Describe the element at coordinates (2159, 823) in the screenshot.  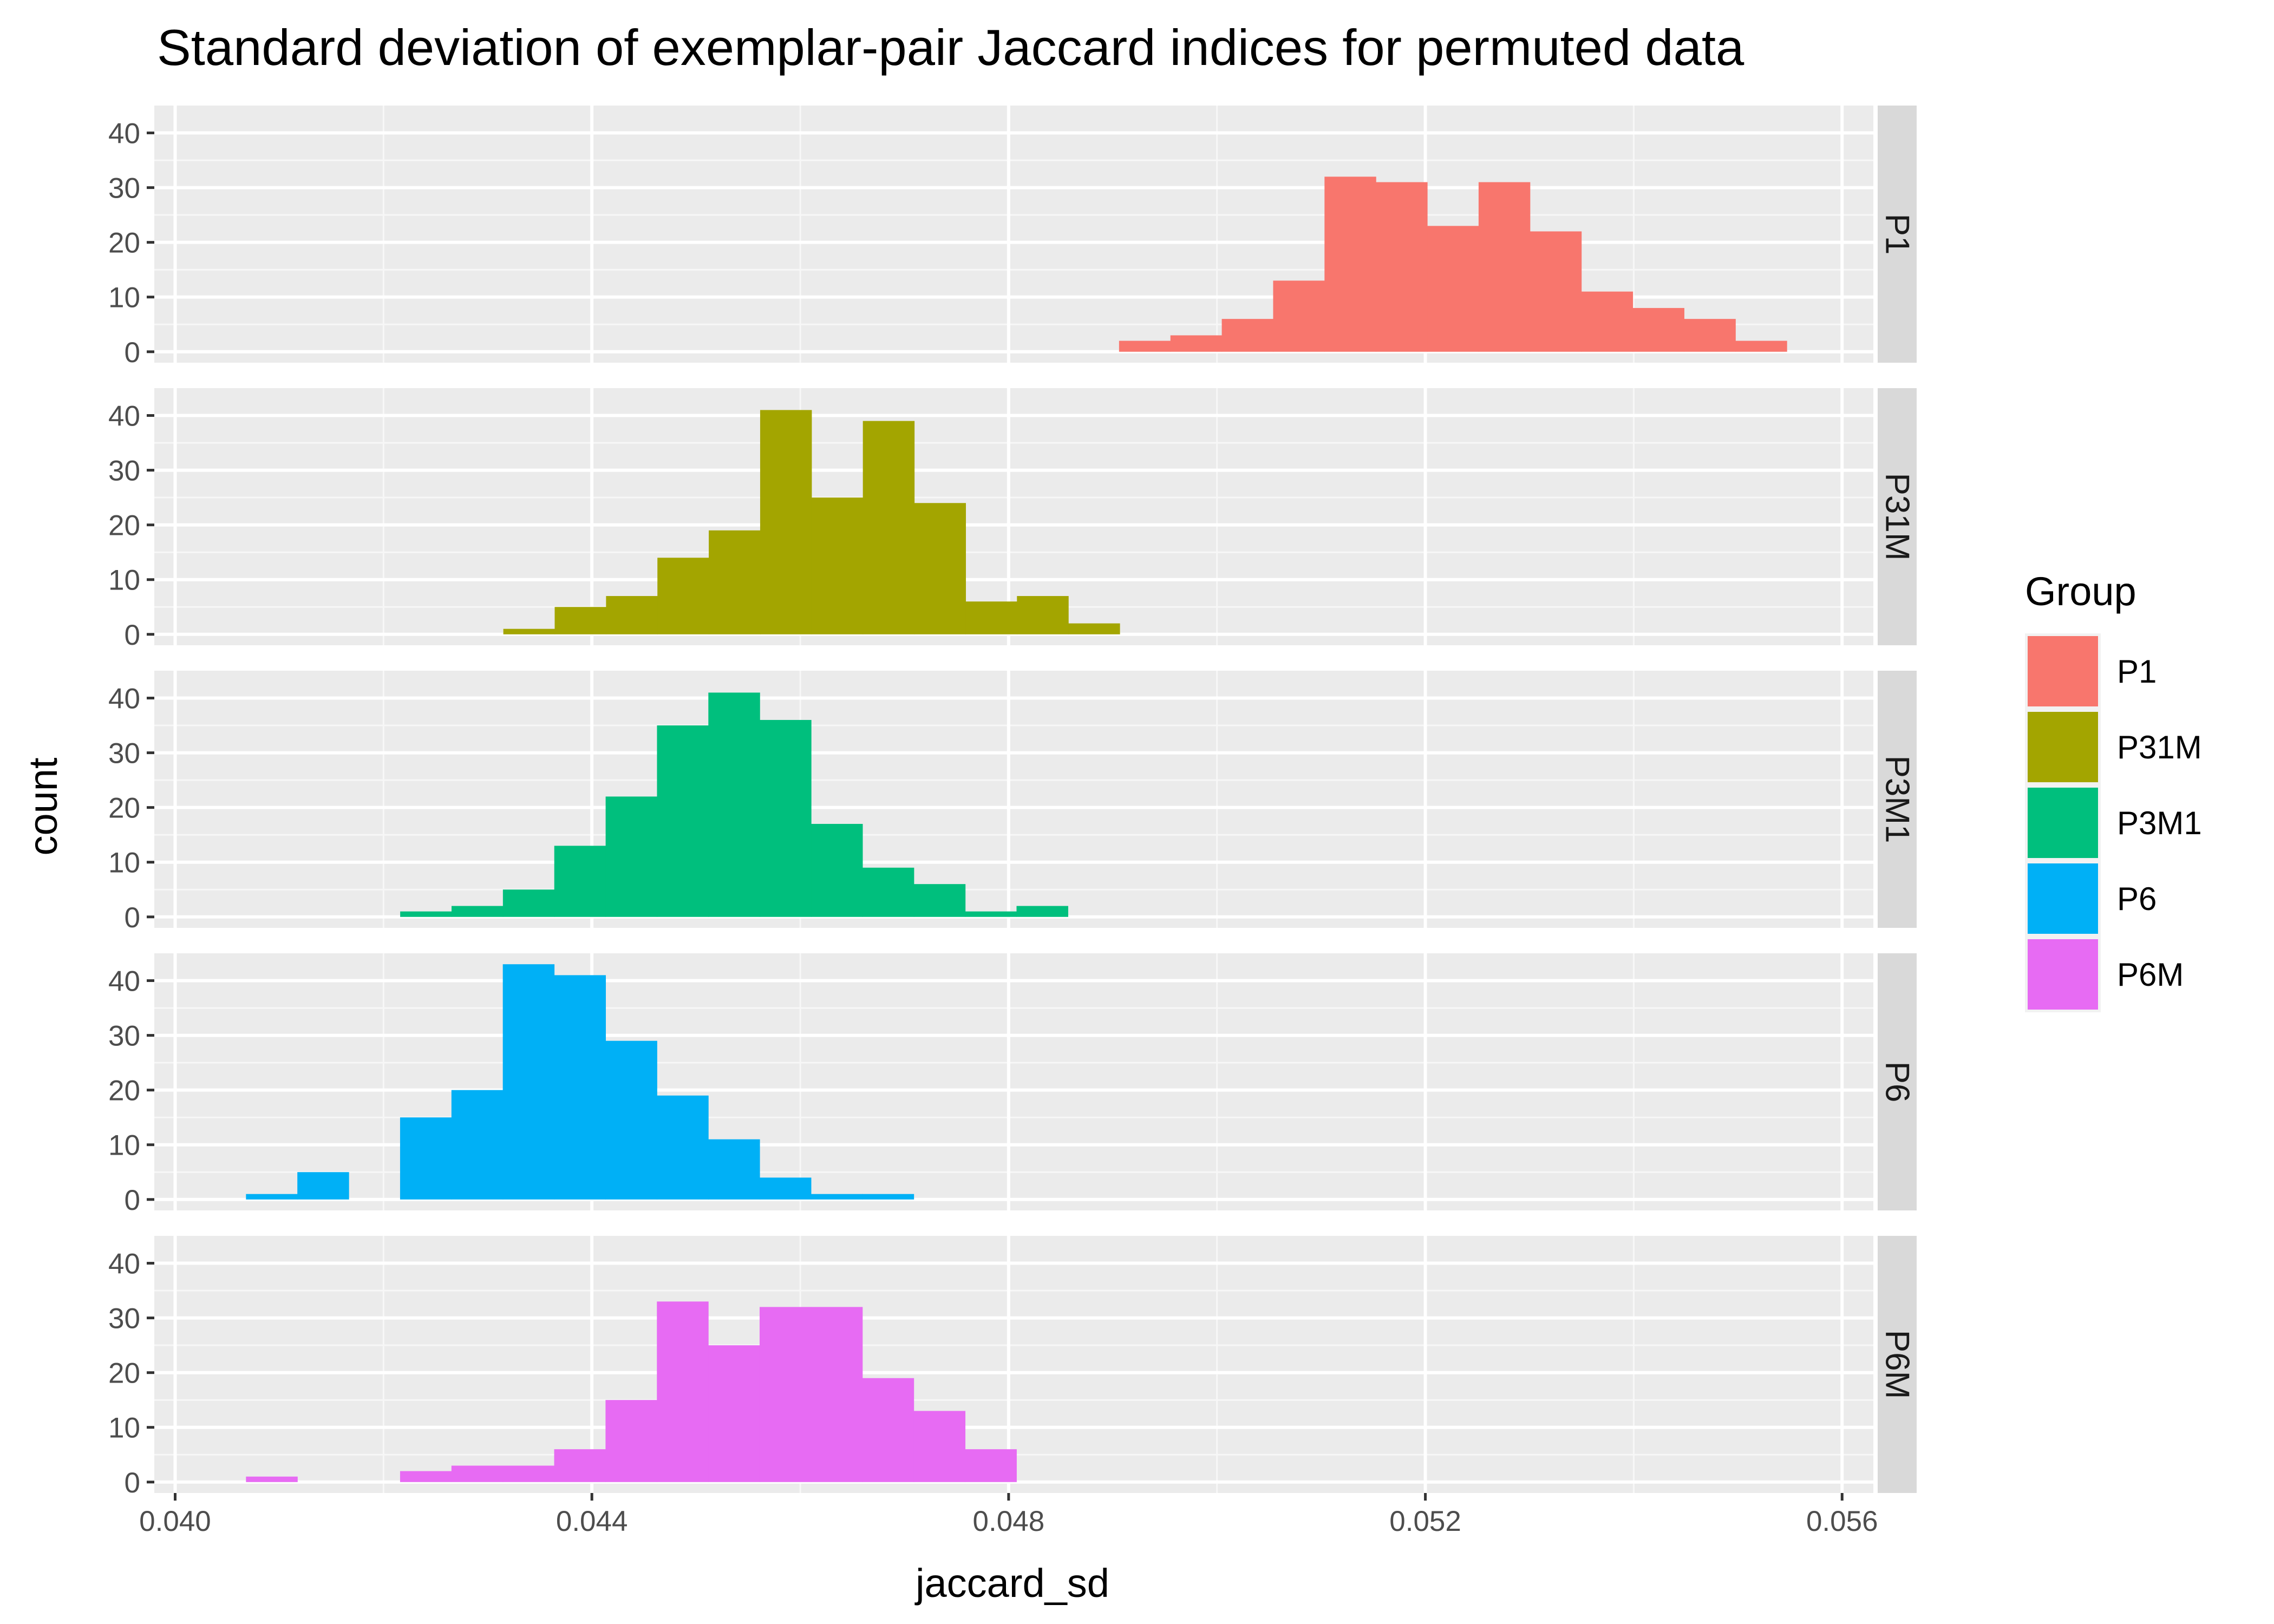
I see `legend-label: P3M1` at that location.